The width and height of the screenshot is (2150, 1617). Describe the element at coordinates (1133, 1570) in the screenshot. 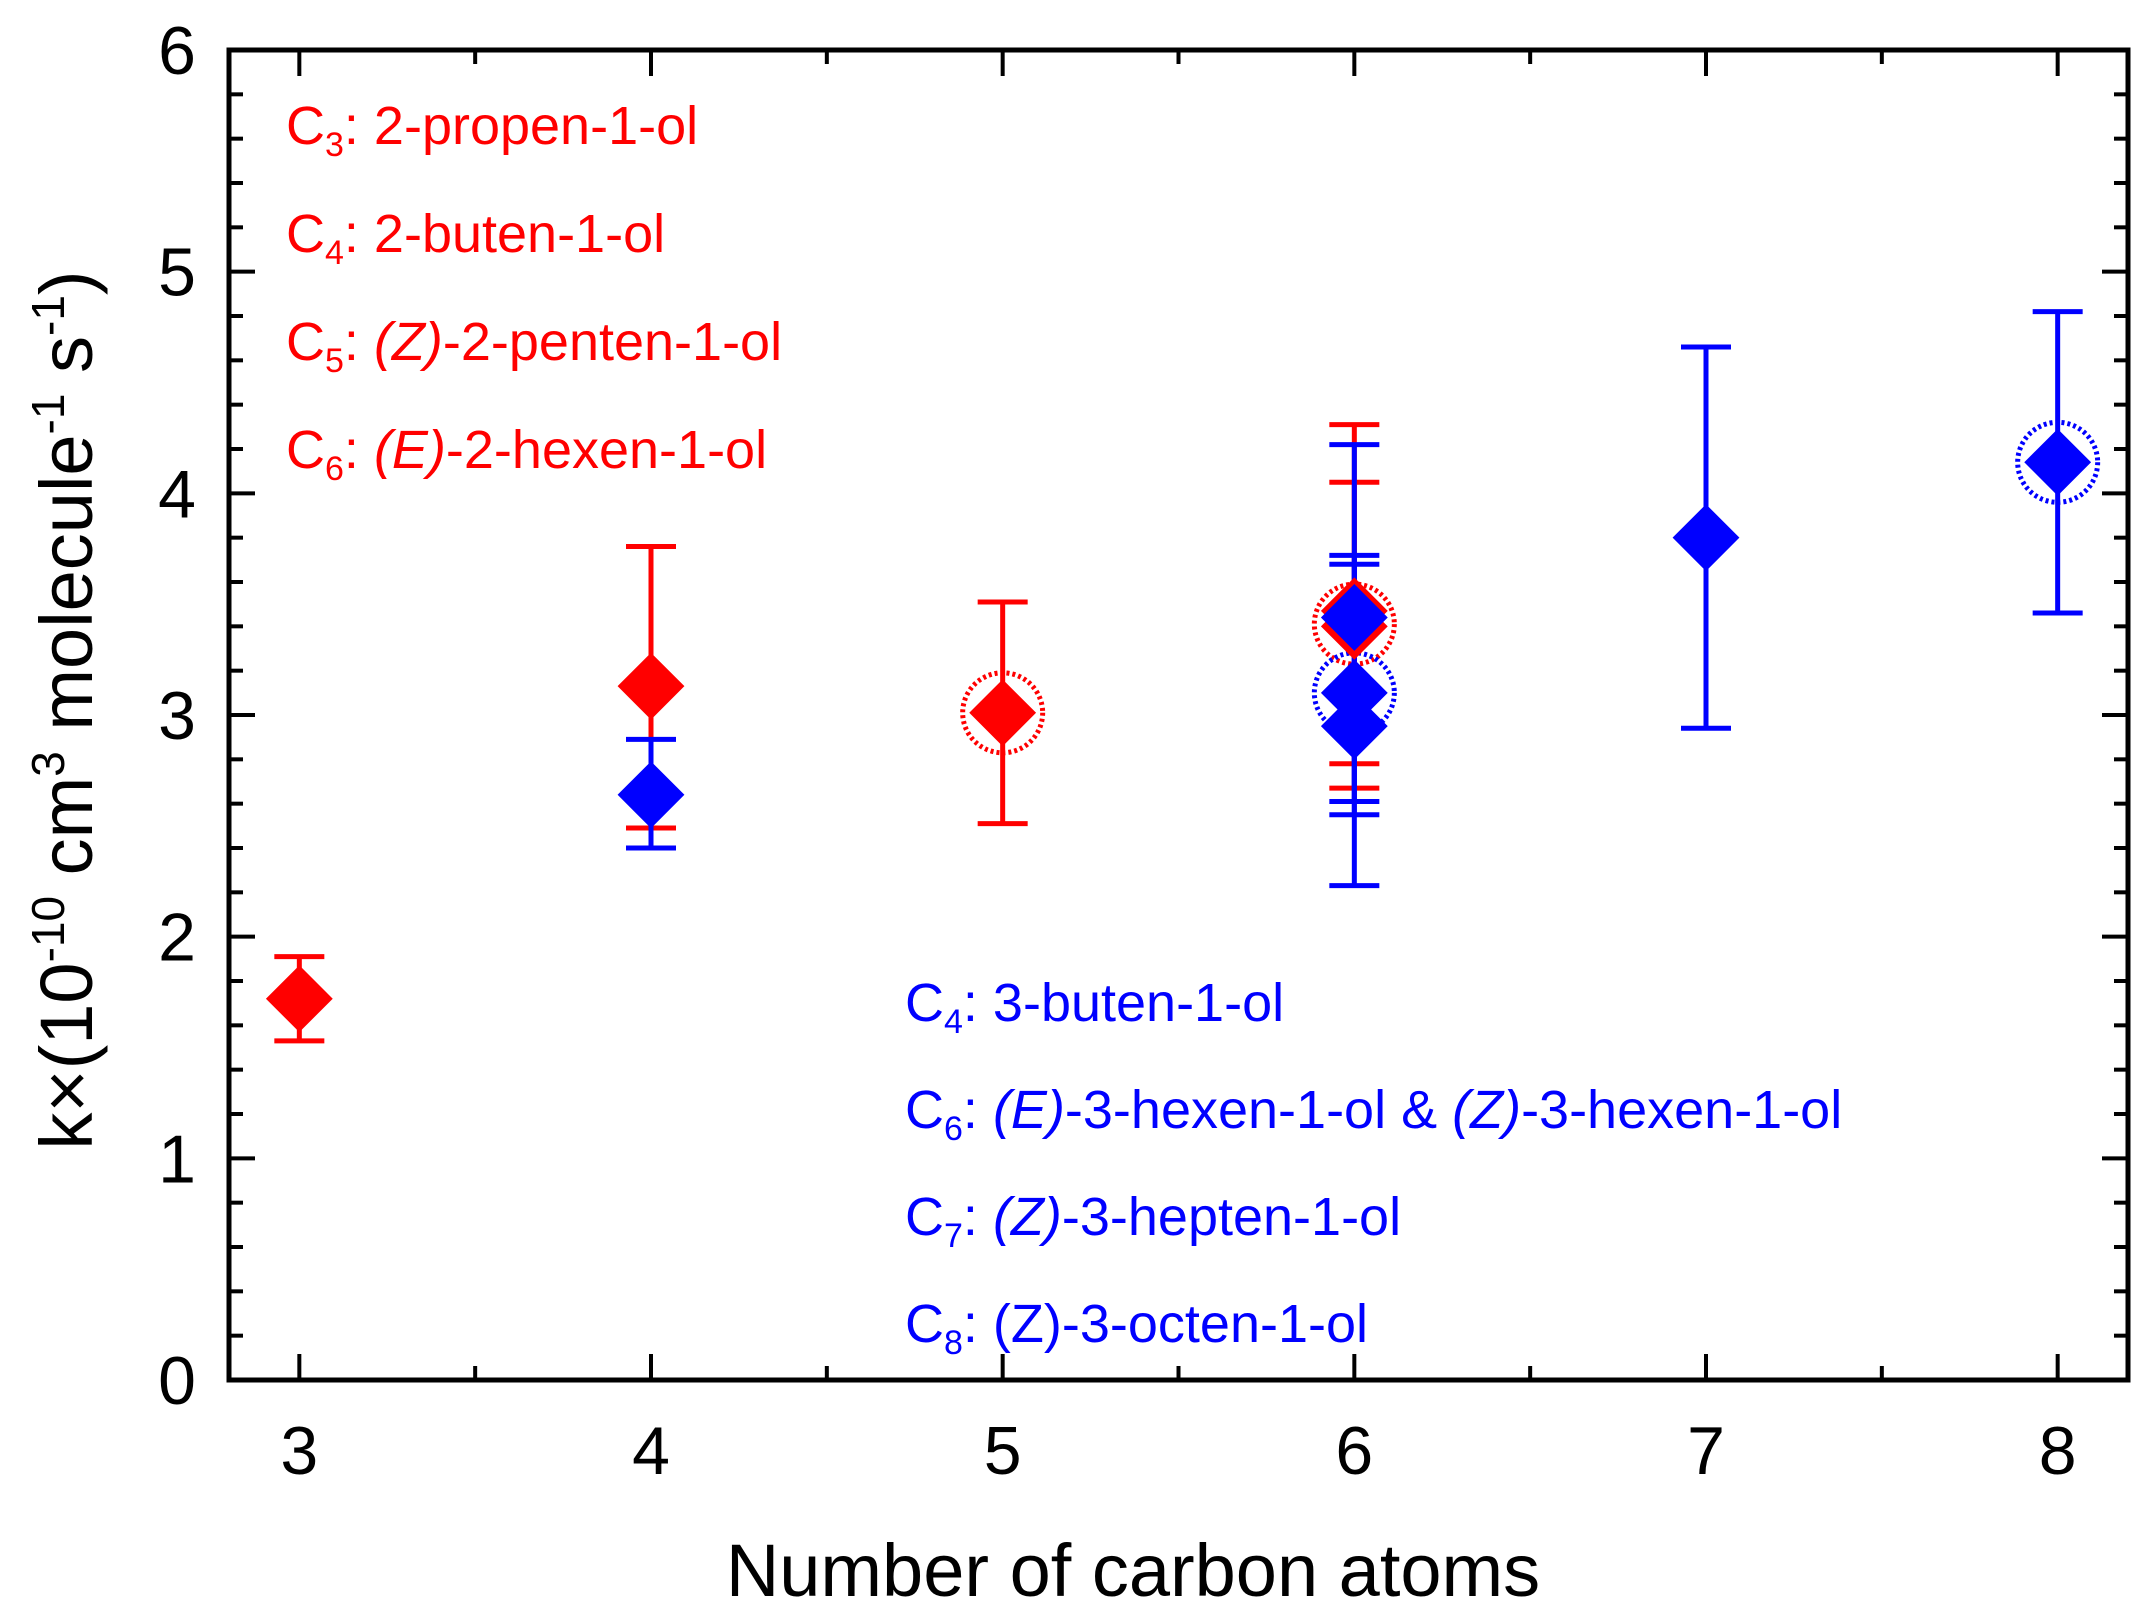

I see `x-axis-label: Number of carbon atoms` at that location.